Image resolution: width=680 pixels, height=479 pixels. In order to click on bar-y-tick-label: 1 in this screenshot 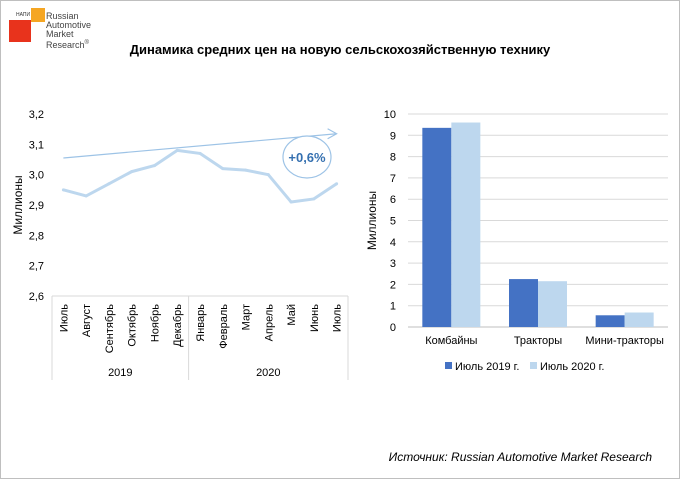, I will do `click(393, 307)`.